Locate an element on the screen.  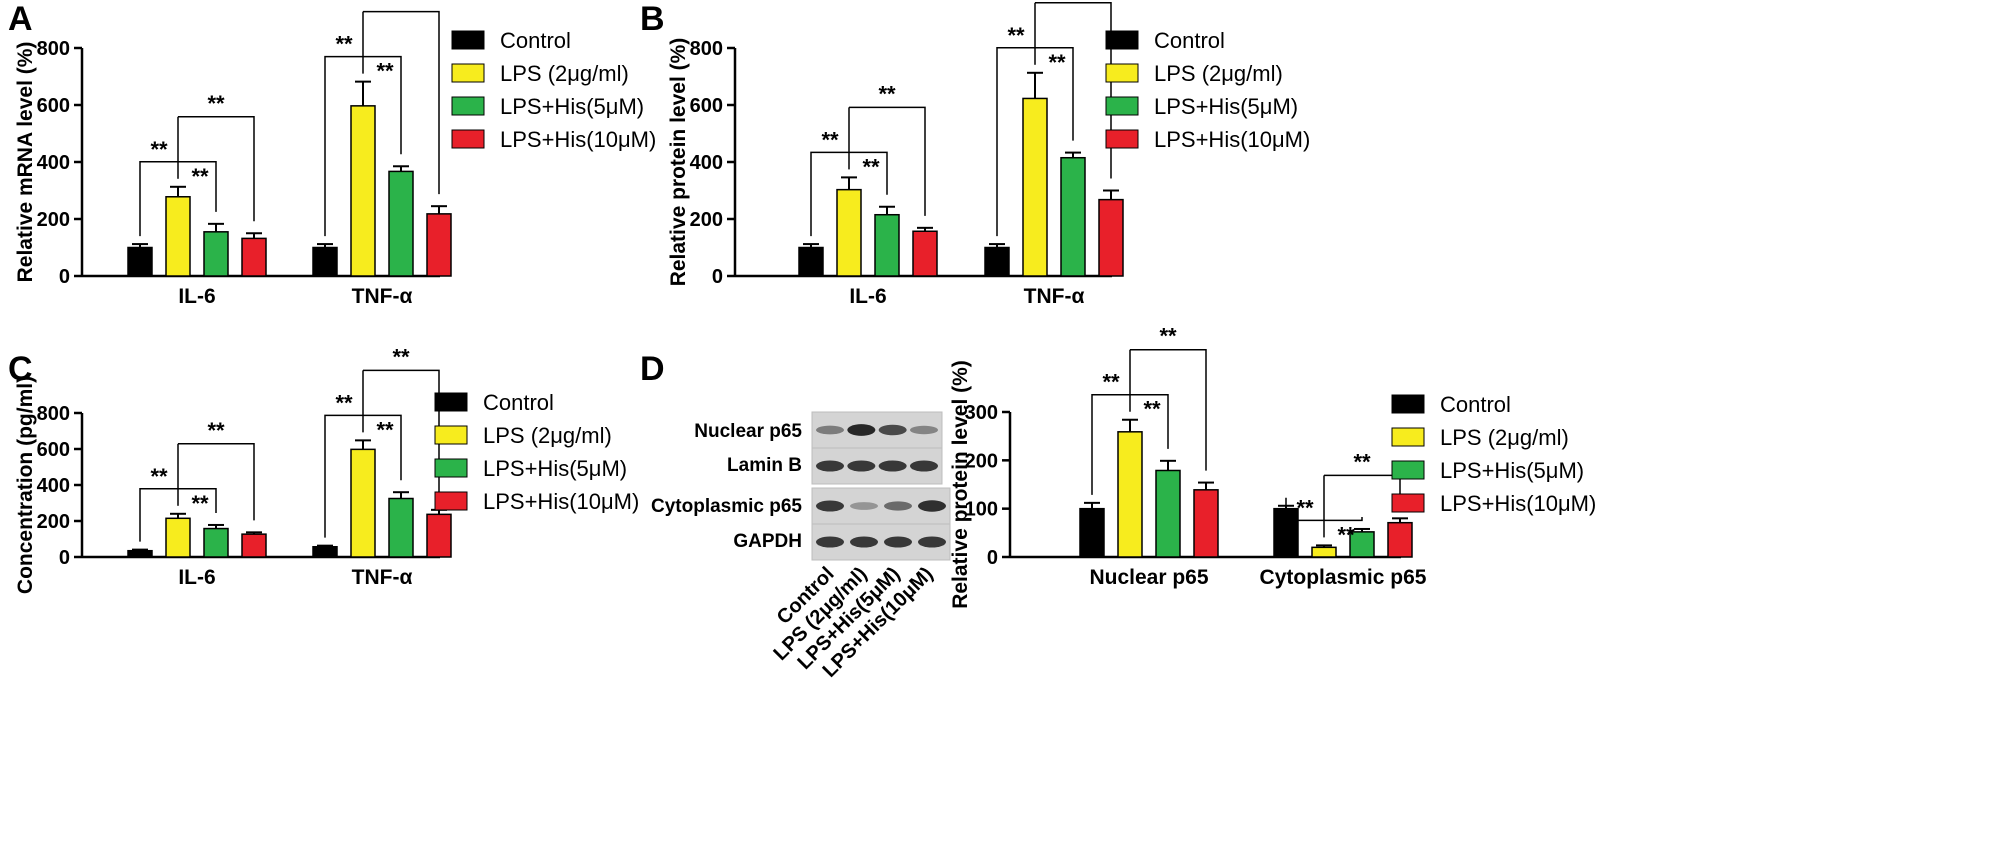
y-axis-label: Concentration (pg/ml) is located at coordinates (25, 485).